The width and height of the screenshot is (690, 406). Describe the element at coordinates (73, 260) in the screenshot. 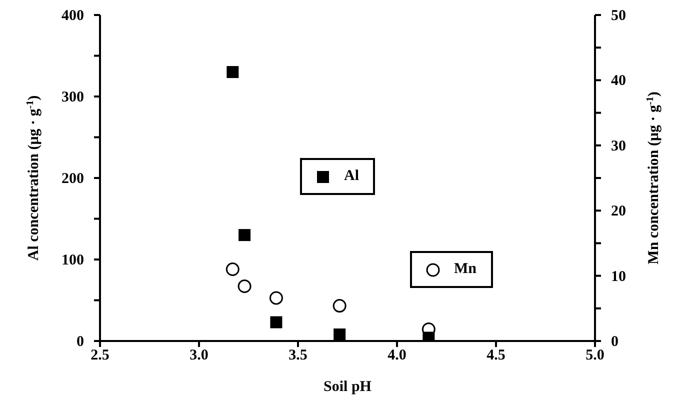

I see `y-tick-label: 100` at that location.